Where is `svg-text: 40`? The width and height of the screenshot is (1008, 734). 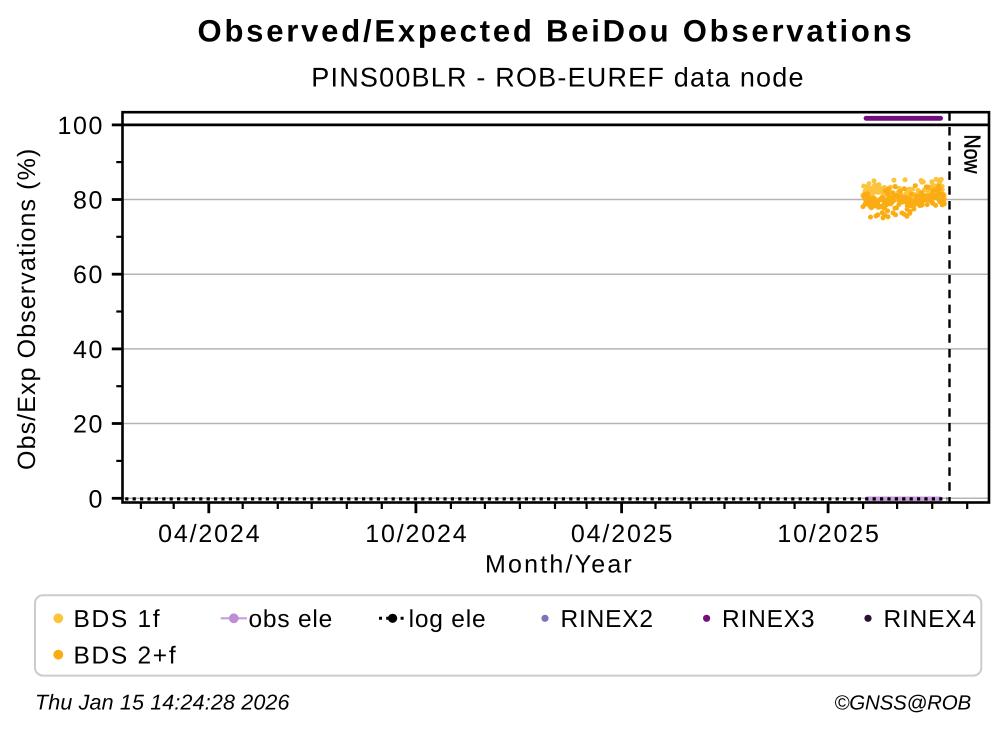
svg-text: 40 is located at coordinates (88, 350).